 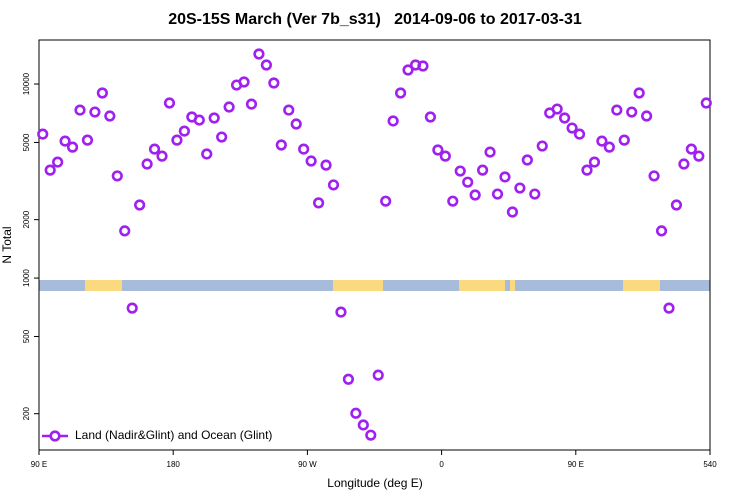 I want to click on y-tick-label: 1000, so click(x=26, y=278).